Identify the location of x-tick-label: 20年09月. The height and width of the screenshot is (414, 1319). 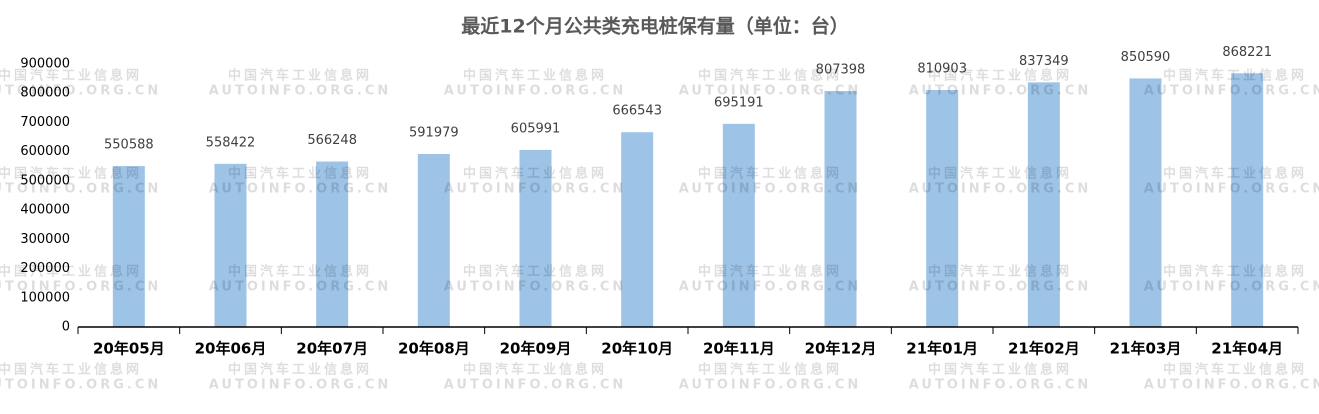
(536, 349).